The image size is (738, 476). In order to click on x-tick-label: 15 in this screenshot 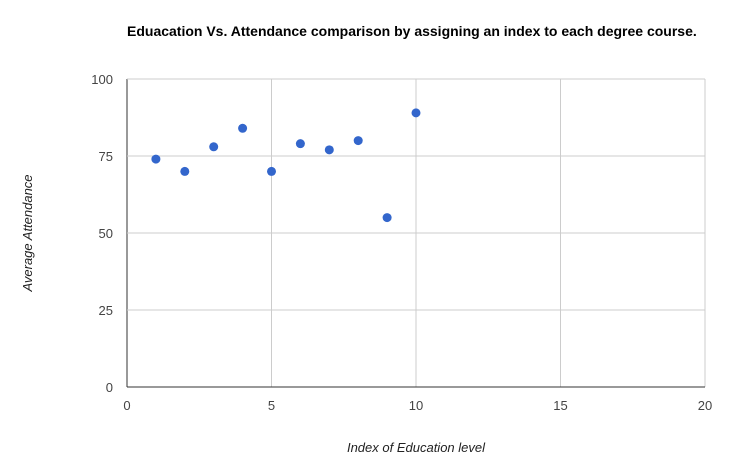, I will do `click(560, 405)`.